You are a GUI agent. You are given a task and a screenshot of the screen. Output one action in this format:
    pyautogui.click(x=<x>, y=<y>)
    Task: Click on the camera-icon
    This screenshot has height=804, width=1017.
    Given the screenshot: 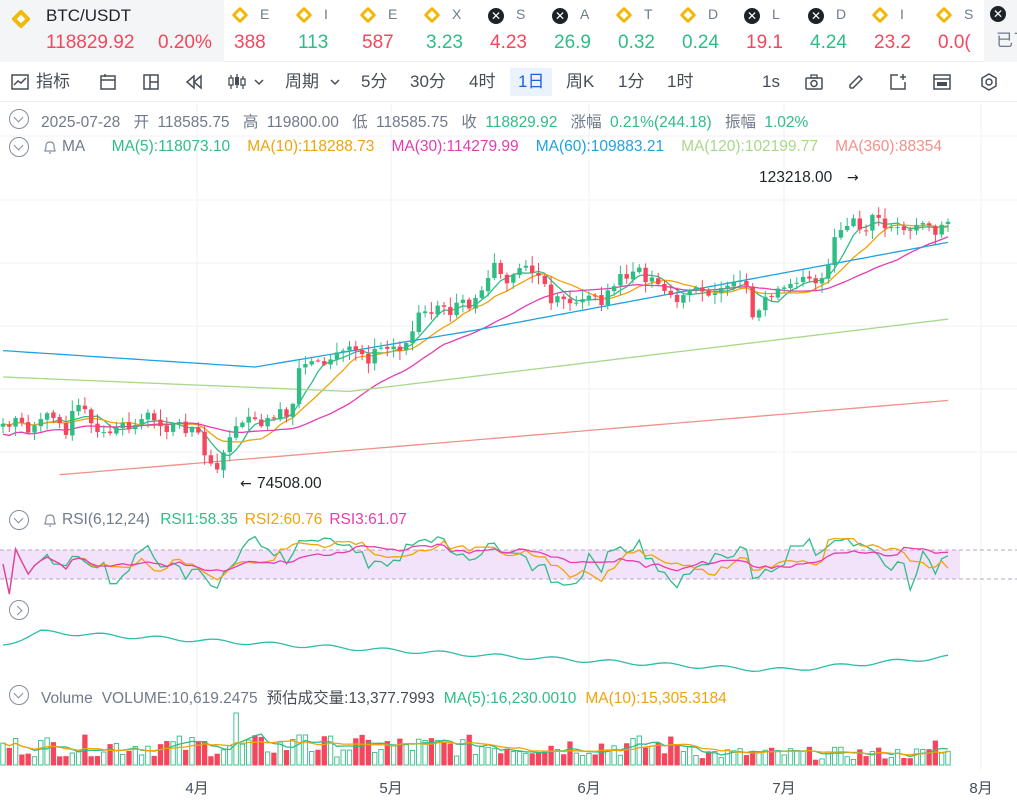 What is the action you would take?
    pyautogui.click(x=814, y=82)
    